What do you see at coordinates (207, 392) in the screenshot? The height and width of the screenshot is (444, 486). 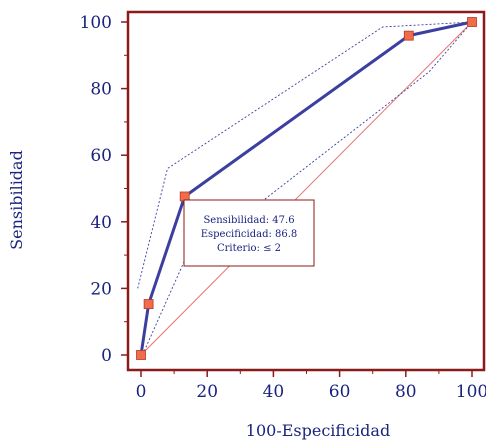 I see `x-tick-label: 20` at bounding box center [207, 392].